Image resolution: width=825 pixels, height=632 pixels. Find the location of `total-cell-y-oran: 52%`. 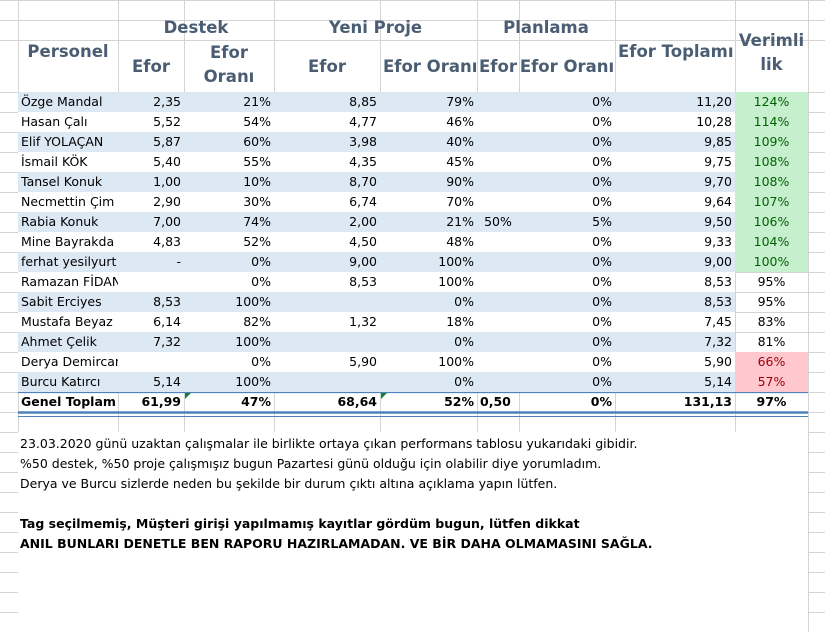

total-cell-y-oran: 52% is located at coordinates (459, 401).